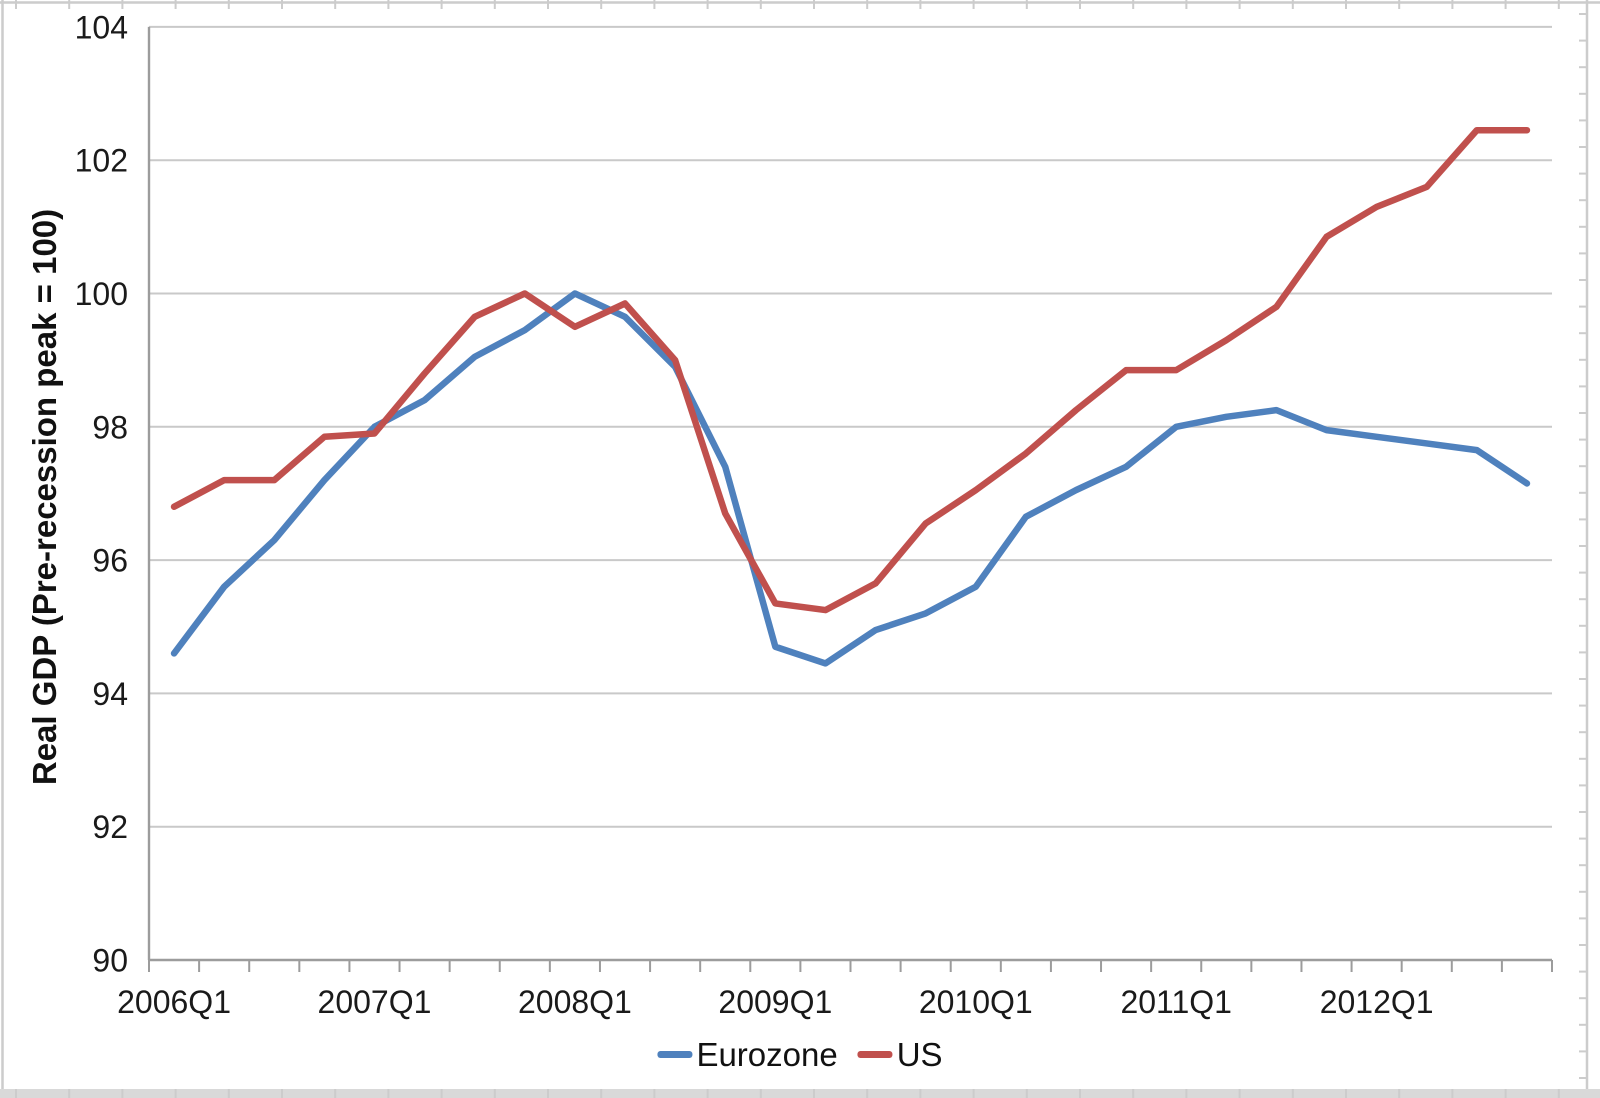 The height and width of the screenshot is (1098, 1600). What do you see at coordinates (101, 27) in the screenshot?
I see `y-tick-label-104: 104` at bounding box center [101, 27].